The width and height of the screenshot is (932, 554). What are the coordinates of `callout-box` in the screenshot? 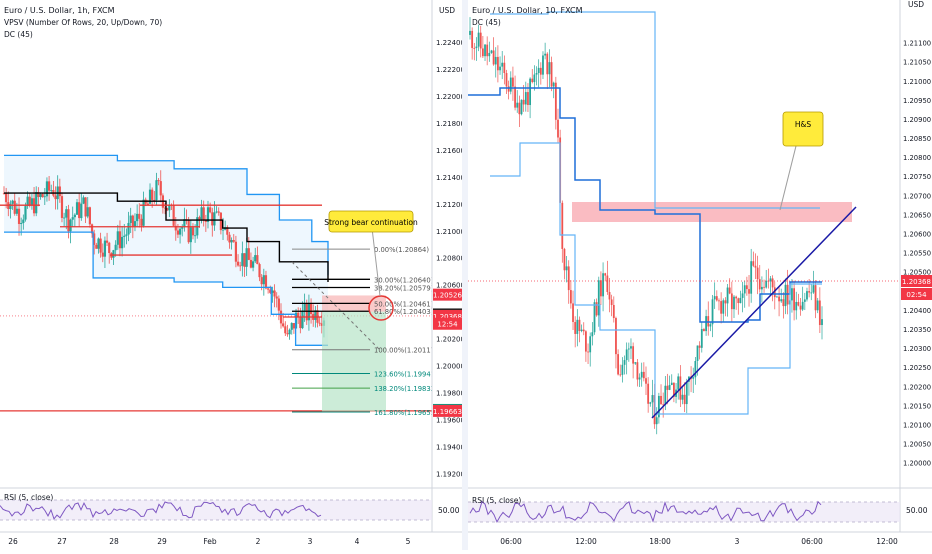 It's located at (371, 221).